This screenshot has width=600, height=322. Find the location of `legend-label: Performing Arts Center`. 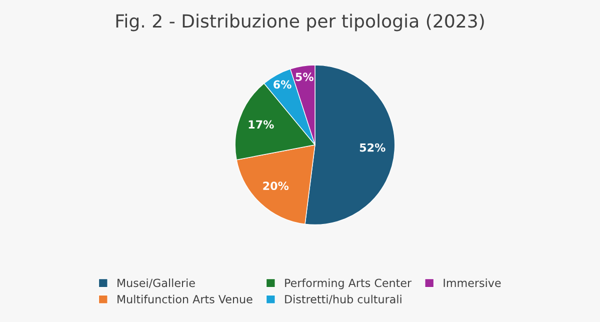

legend-label: Performing Arts Center is located at coordinates (348, 284).